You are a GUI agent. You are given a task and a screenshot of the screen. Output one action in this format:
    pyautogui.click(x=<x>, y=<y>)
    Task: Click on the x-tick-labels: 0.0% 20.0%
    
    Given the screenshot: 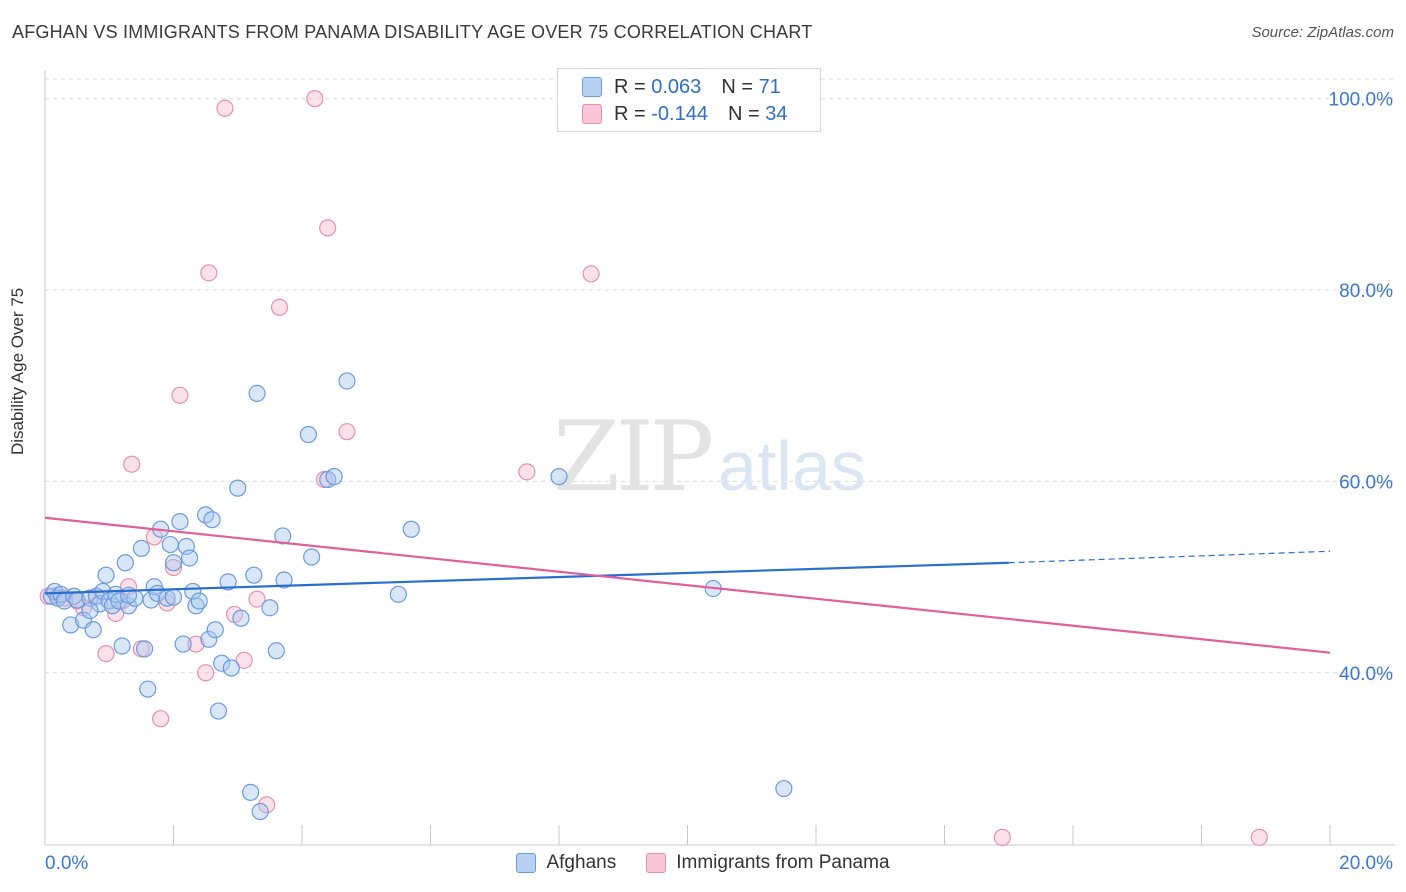 What is the action you would take?
    pyautogui.click(x=719, y=863)
    